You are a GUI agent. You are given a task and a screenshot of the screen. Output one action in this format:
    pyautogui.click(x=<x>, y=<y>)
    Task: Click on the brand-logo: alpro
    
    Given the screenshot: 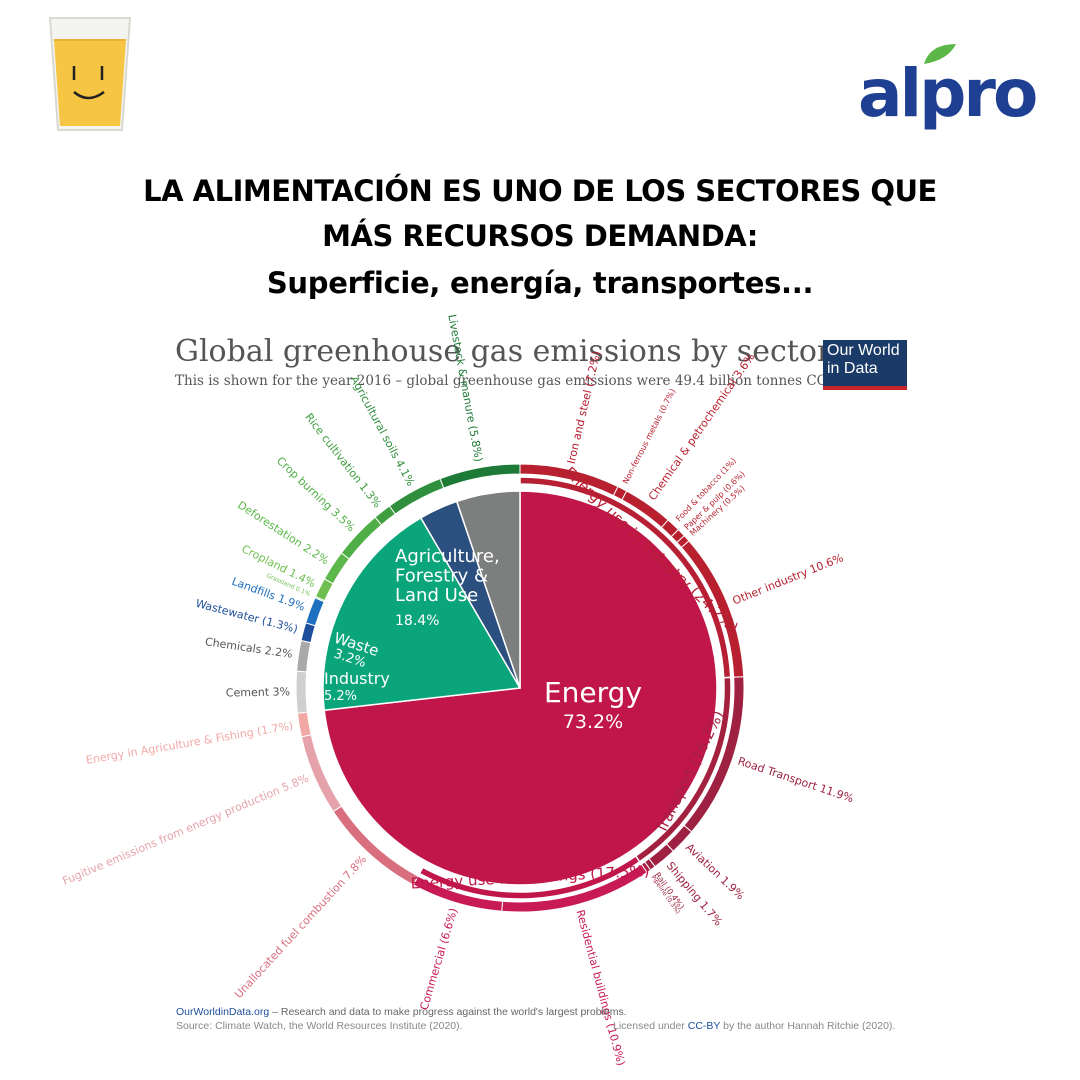 What is the action you would take?
    pyautogui.click(x=948, y=93)
    